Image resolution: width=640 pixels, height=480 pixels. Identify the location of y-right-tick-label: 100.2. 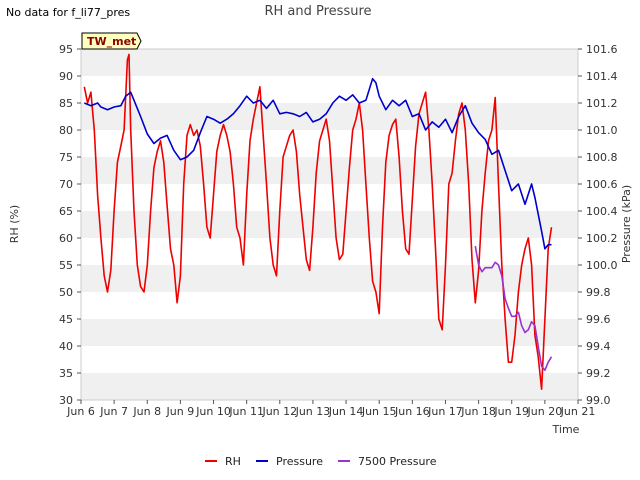
(602, 238).